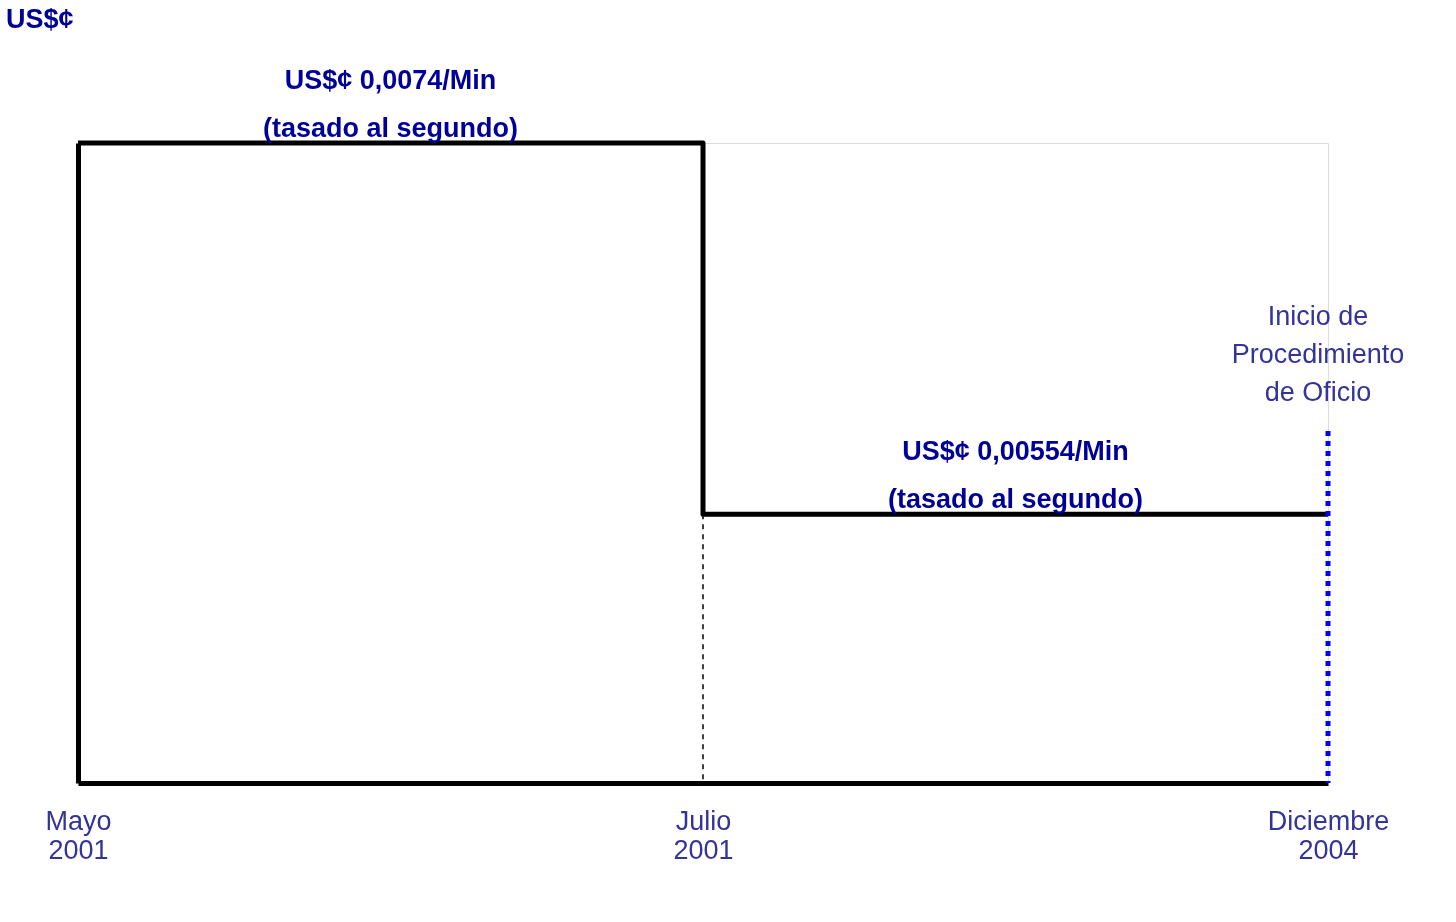  Describe the element at coordinates (1328, 835) in the screenshot. I see `x-tick-label: Diciembre 2004` at that location.